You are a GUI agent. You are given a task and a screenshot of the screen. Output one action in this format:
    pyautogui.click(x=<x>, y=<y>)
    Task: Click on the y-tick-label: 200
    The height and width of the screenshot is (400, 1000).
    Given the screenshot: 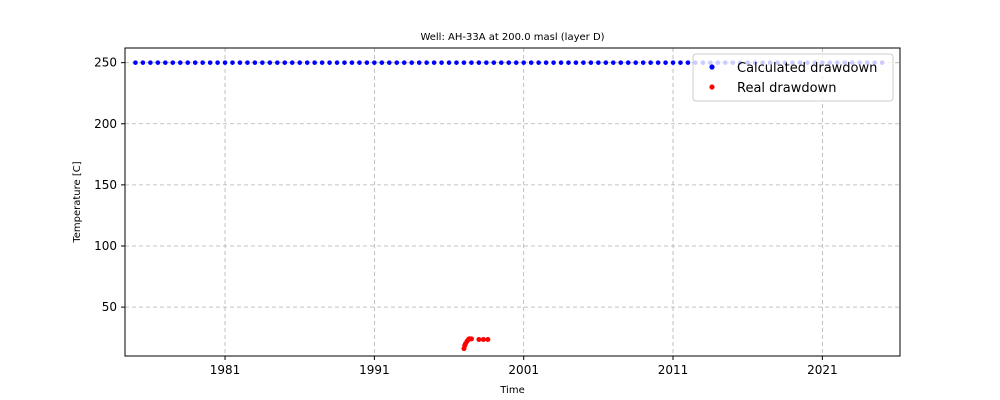 What is the action you would take?
    pyautogui.click(x=105, y=124)
    